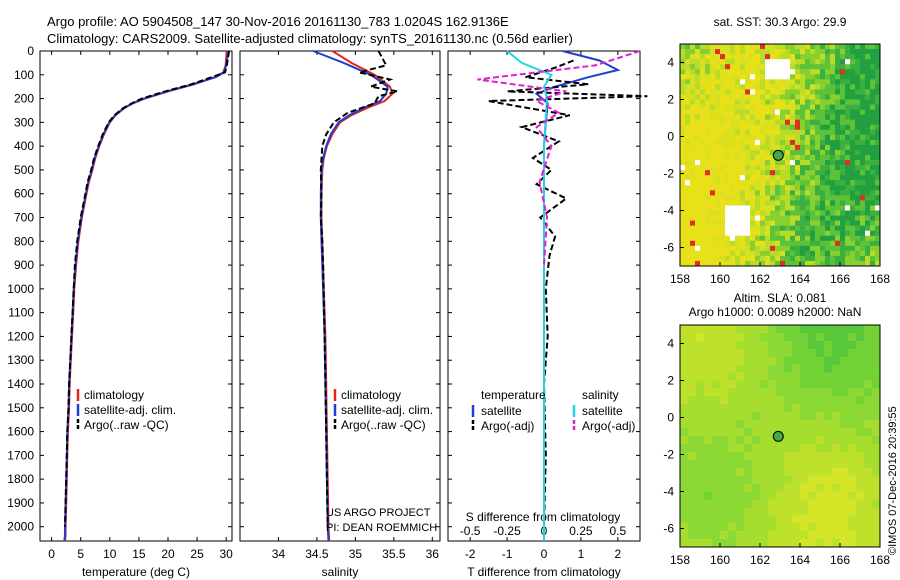  I want to click on depth-tick-label: 1500, so click(20, 408).